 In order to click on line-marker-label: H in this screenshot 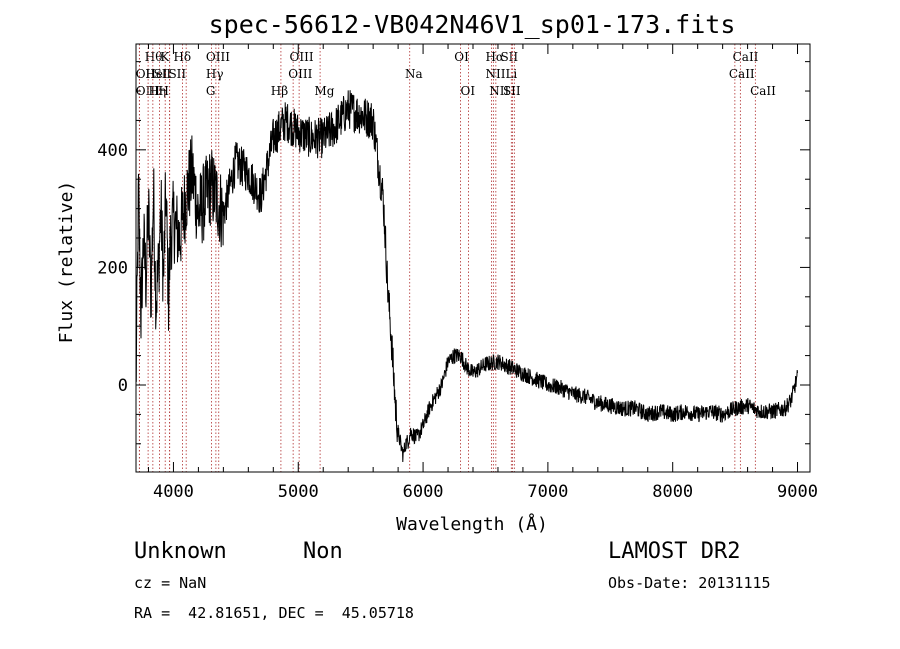, I will do `click(163, 91)`.